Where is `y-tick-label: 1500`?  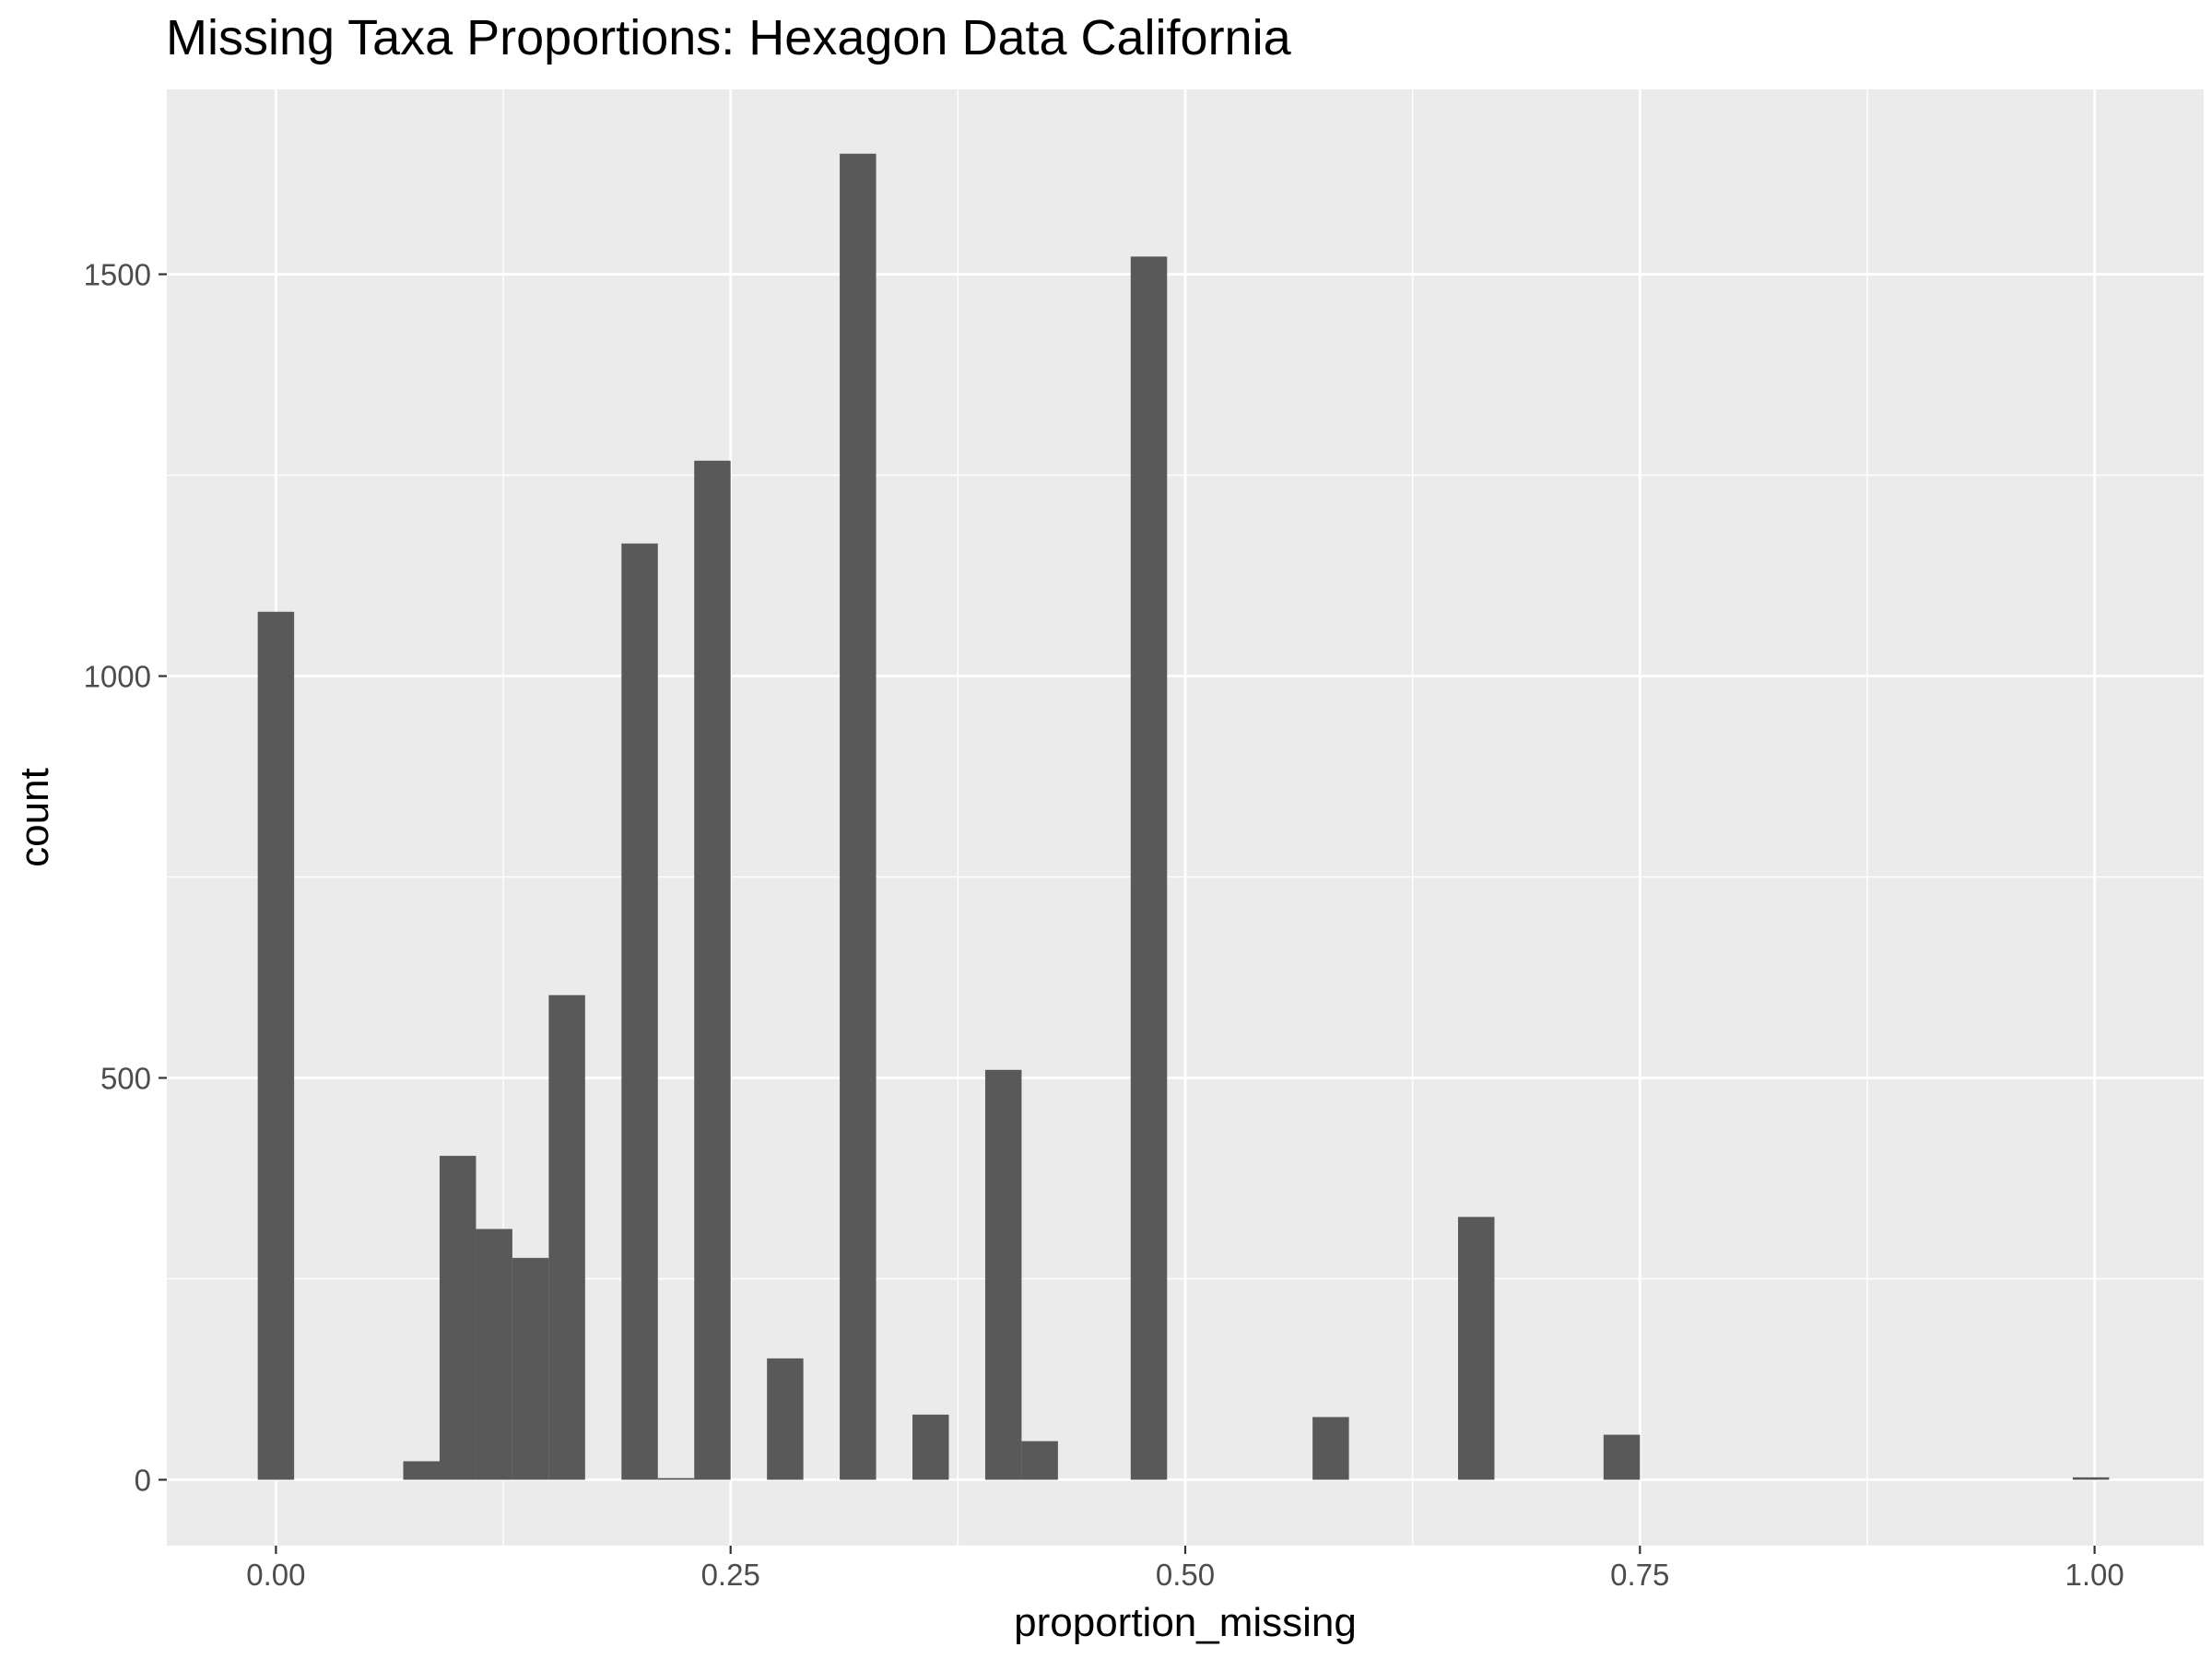 y-tick-label: 1500 is located at coordinates (117, 275).